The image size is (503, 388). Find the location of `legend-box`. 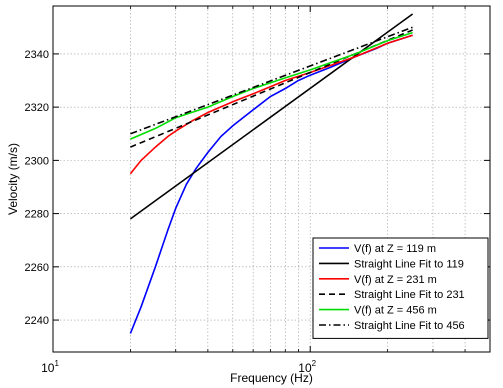

legend-box is located at coordinates (400, 288).